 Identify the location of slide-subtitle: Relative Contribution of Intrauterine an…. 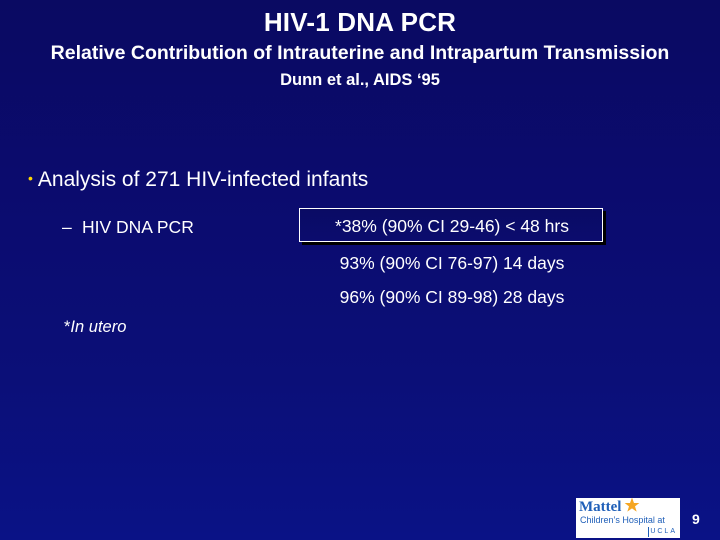
(360, 53).